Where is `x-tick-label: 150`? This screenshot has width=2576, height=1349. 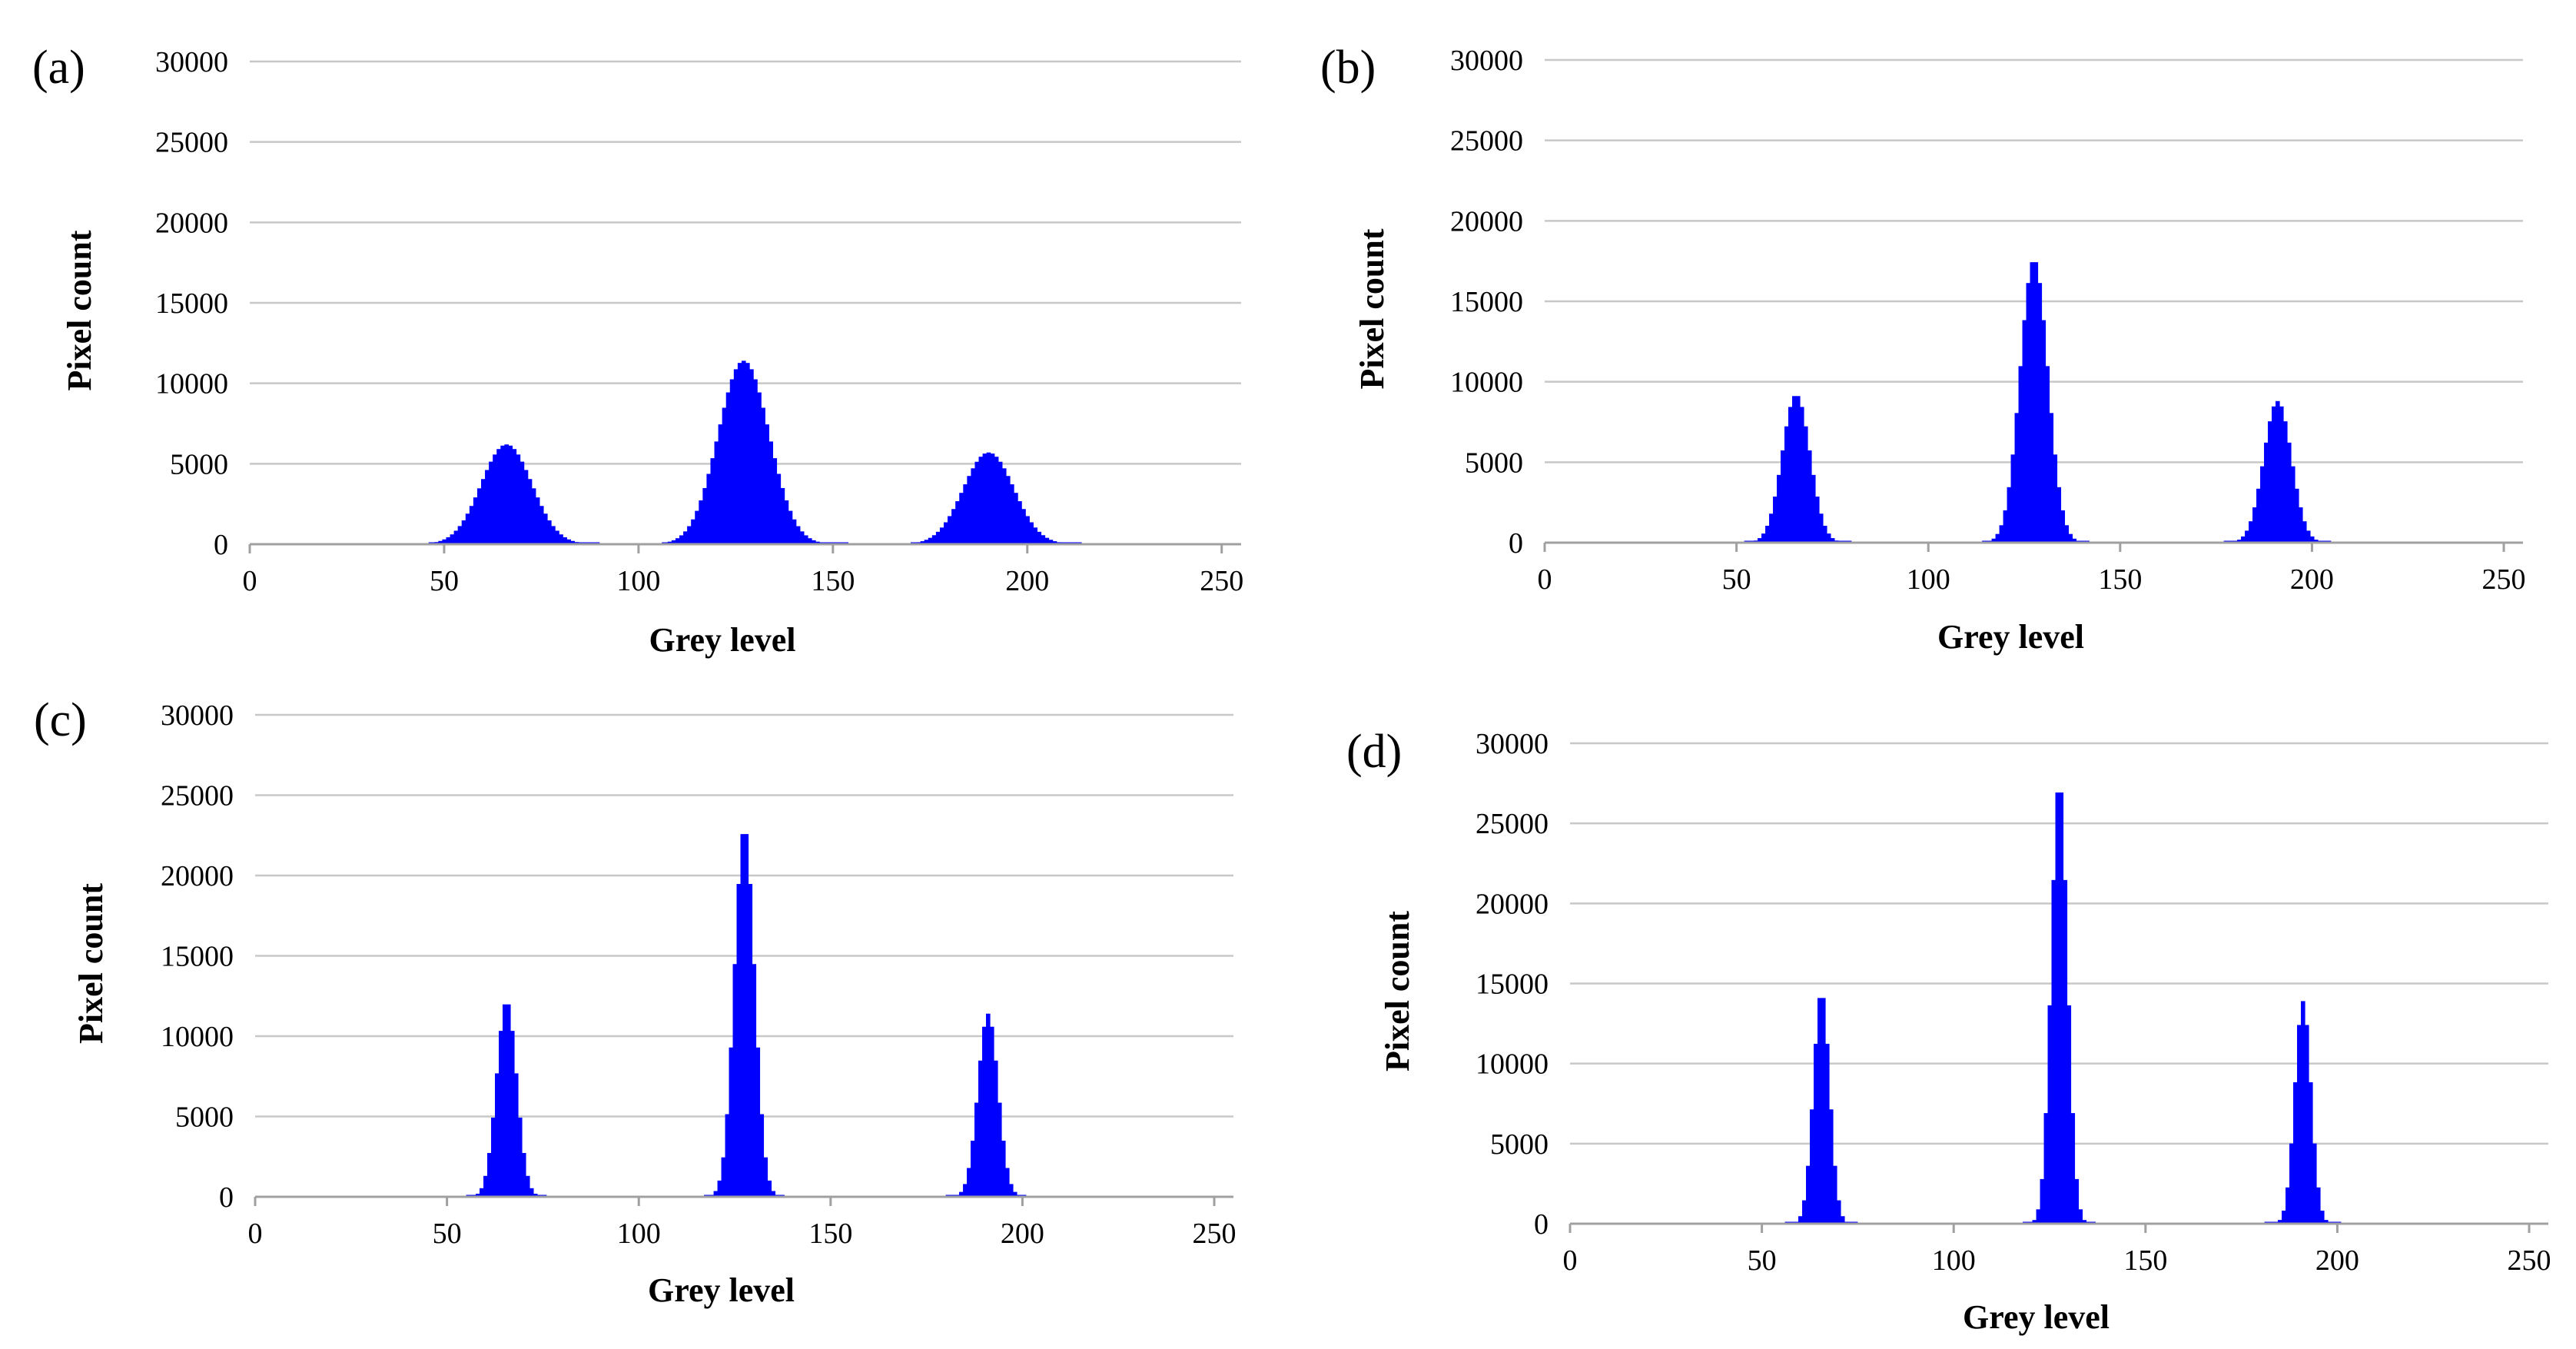 x-tick-label: 150 is located at coordinates (2120, 579).